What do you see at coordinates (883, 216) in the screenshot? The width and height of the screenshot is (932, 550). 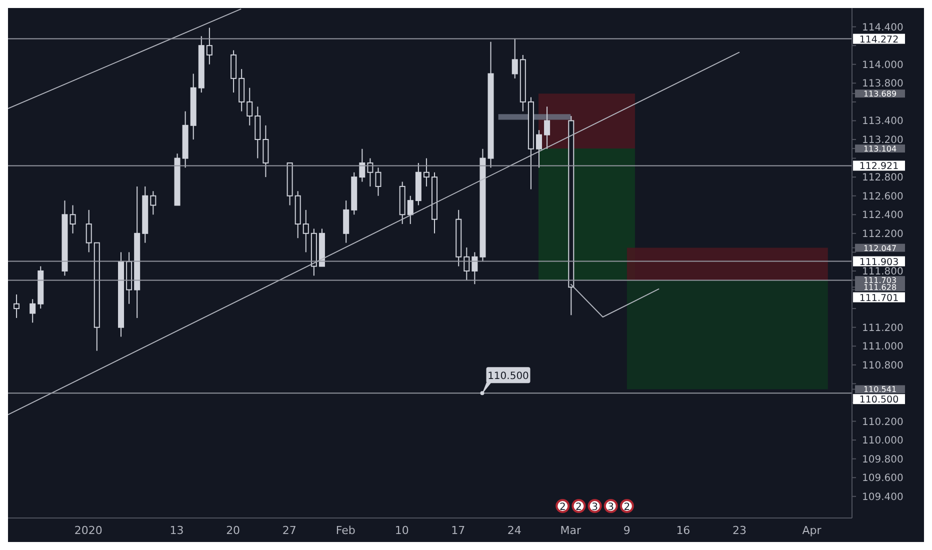 I see `y-tick-label: 112.400` at bounding box center [883, 216].